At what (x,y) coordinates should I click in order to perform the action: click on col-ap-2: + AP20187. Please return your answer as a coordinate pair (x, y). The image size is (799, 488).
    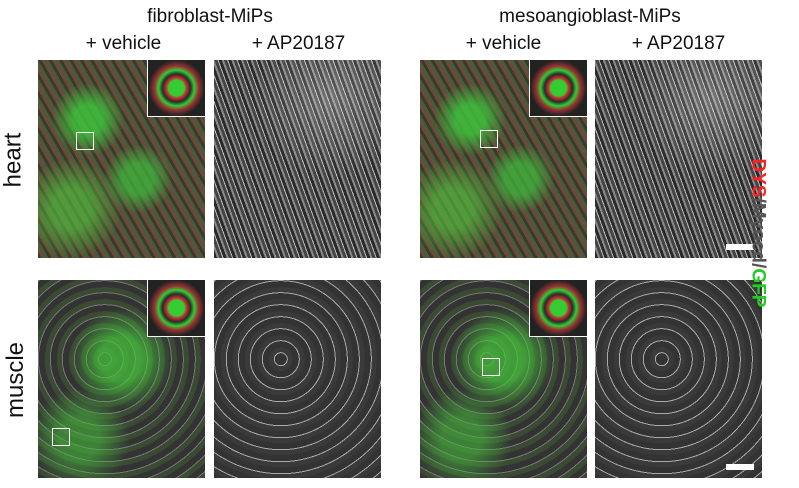
    Looking at the image, I should click on (678, 43).